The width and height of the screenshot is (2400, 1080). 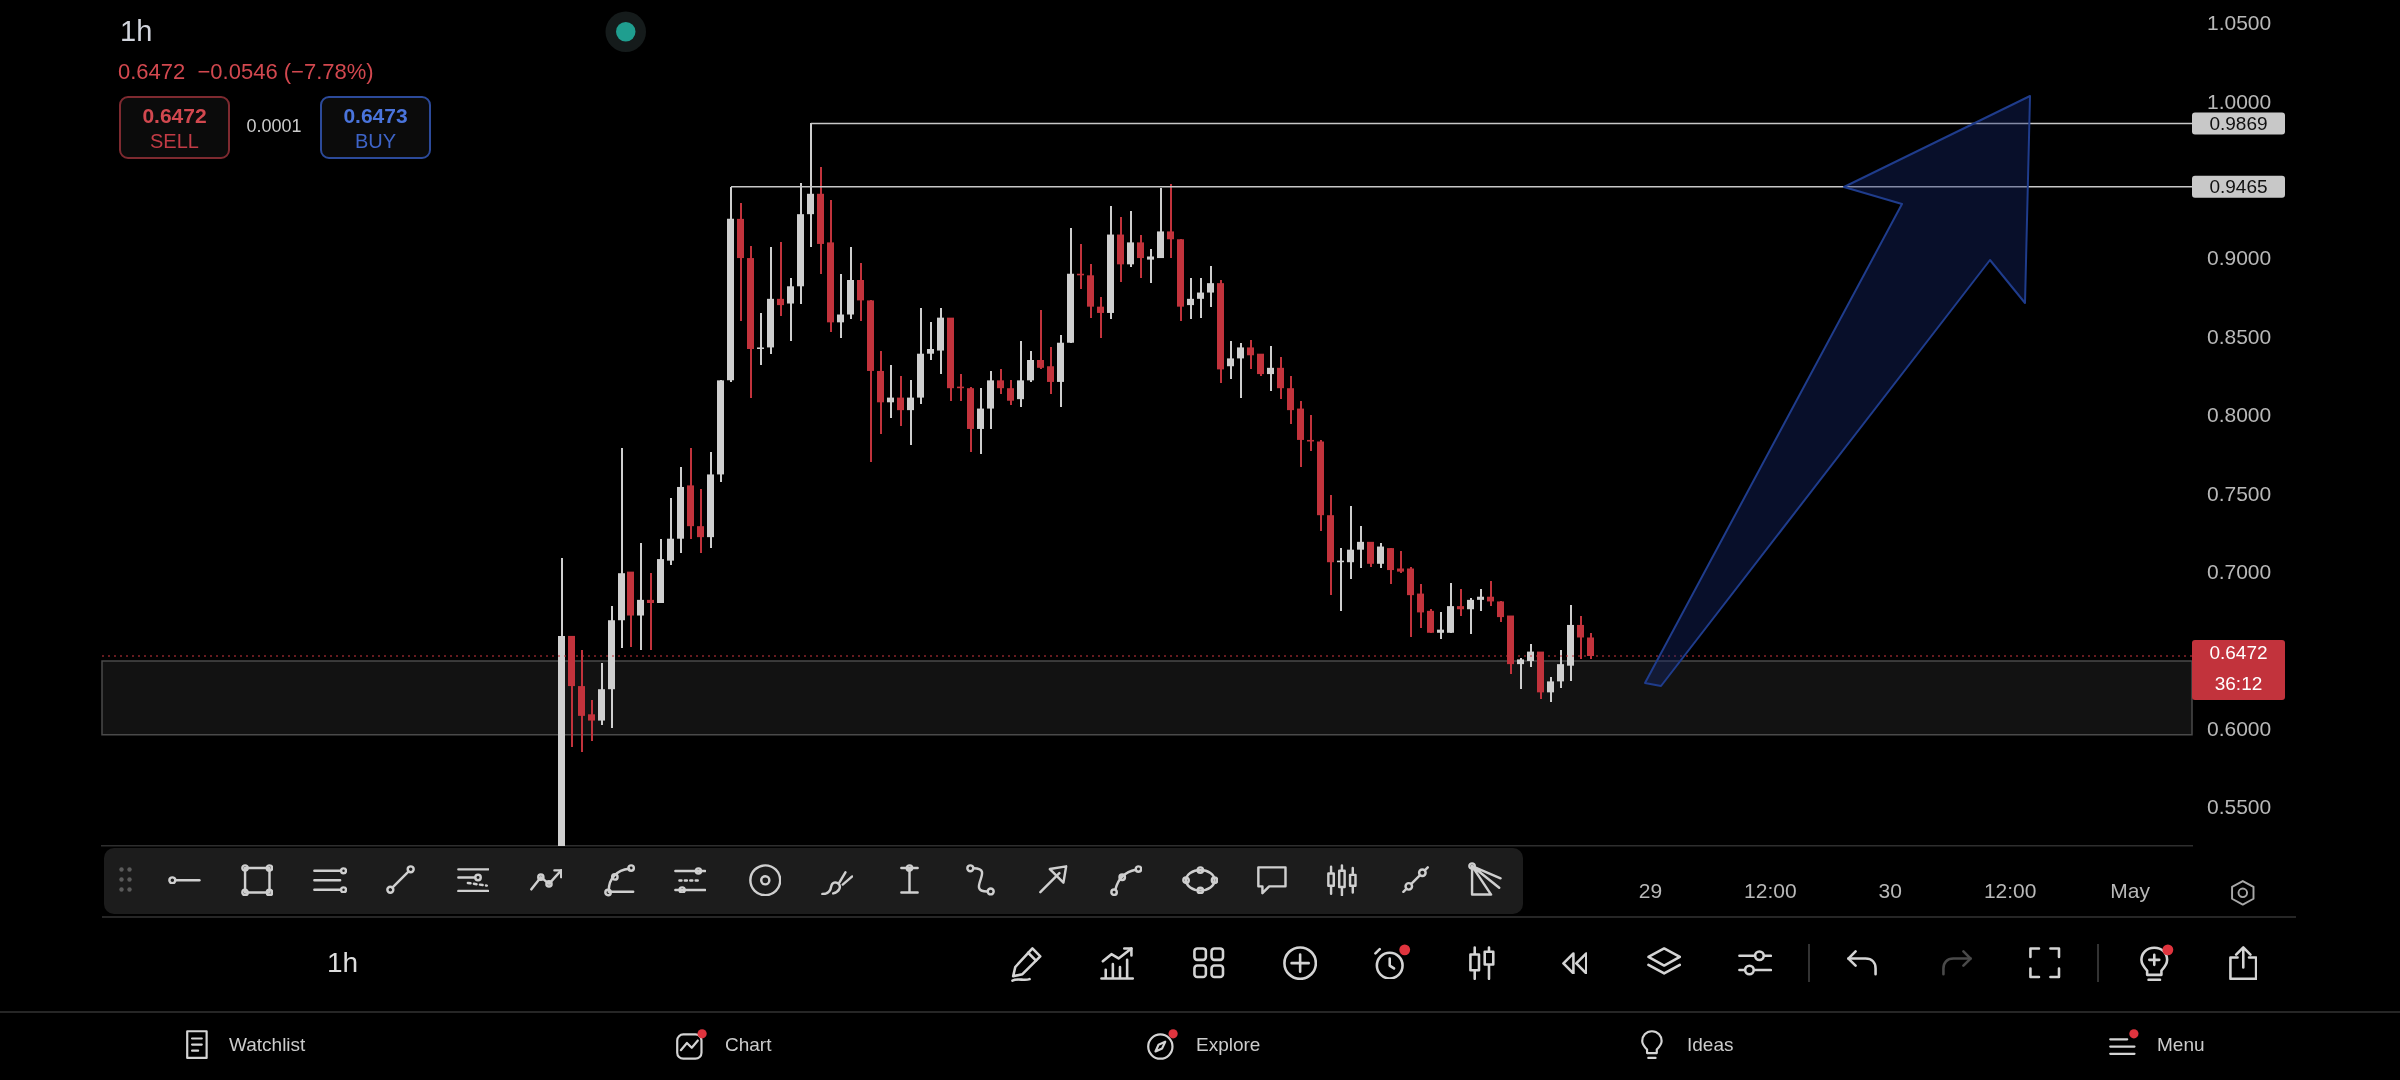 What do you see at coordinates (2239, 336) in the screenshot?
I see `y-tick-label: 0.8500` at bounding box center [2239, 336].